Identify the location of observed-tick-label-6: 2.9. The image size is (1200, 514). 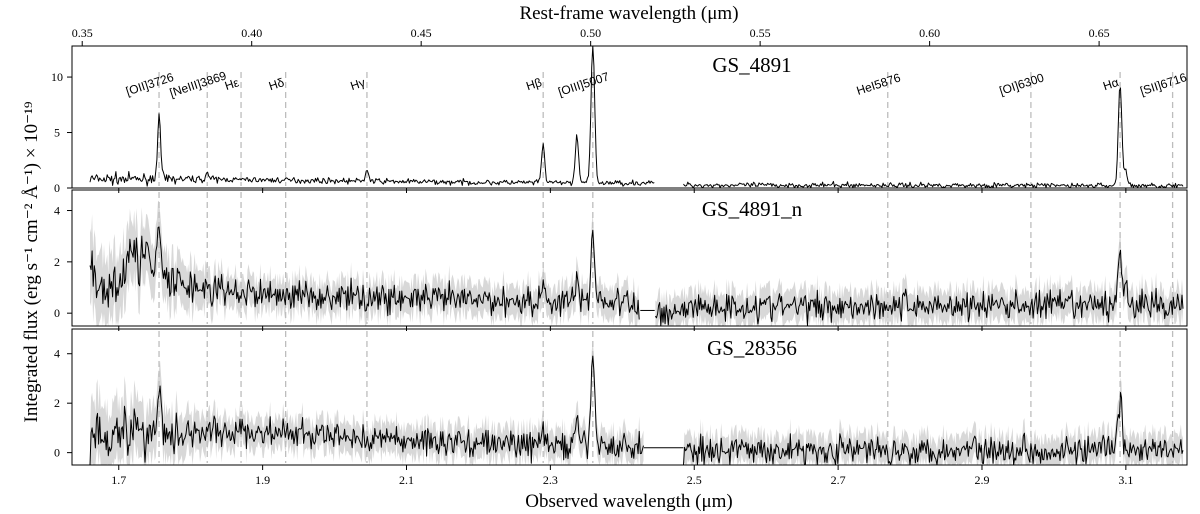
(981, 480).